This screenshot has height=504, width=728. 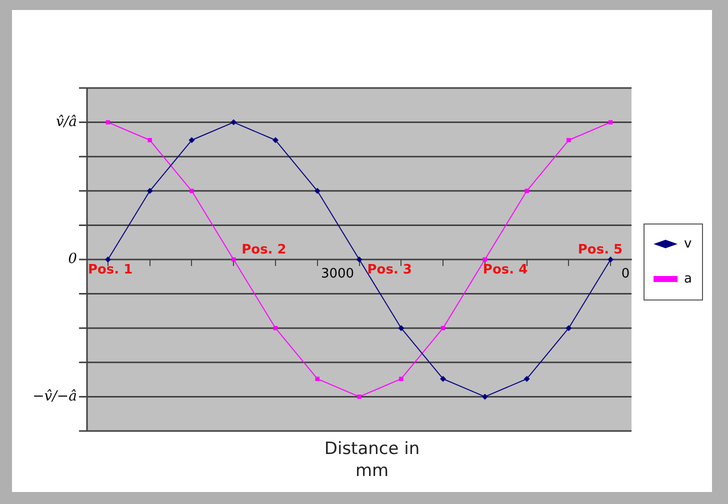 I want to click on x-axis-title: Distance in mm, so click(x=372, y=460).